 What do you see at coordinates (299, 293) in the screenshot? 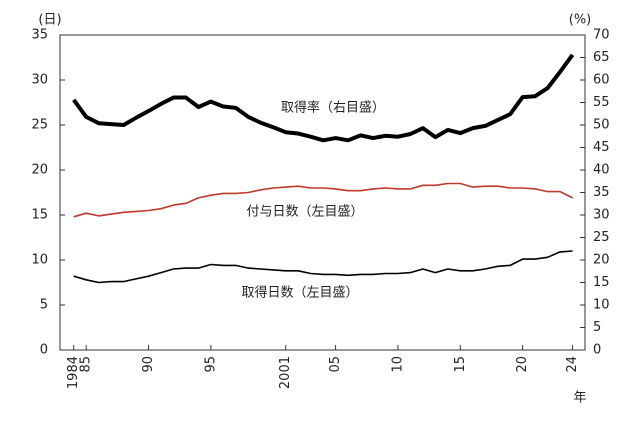
I see `series-label: 取得日数（左目盛）` at bounding box center [299, 293].